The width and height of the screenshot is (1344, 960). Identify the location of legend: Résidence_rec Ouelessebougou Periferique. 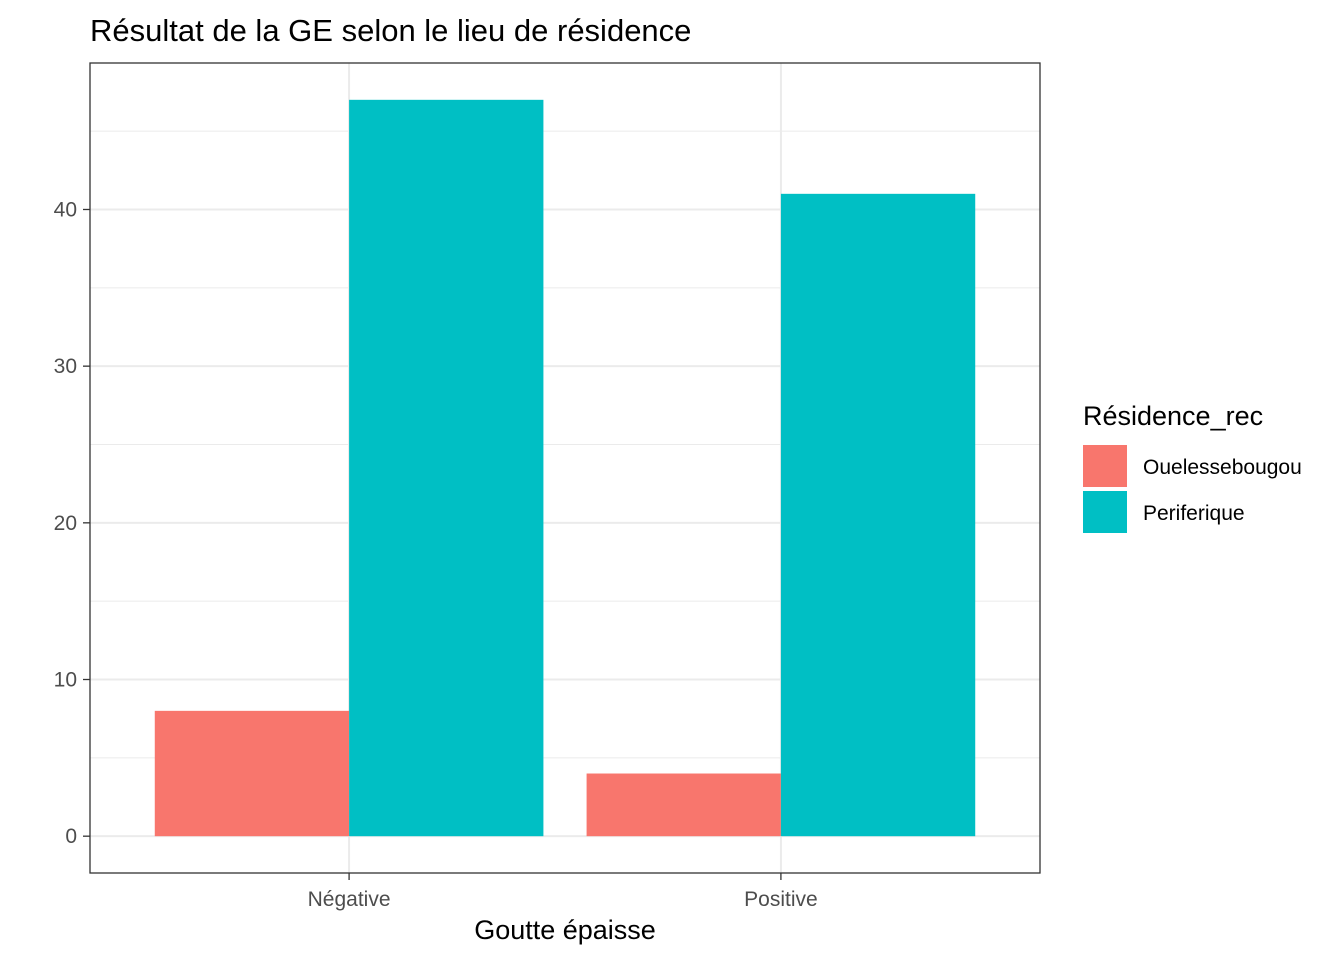
(1192, 467).